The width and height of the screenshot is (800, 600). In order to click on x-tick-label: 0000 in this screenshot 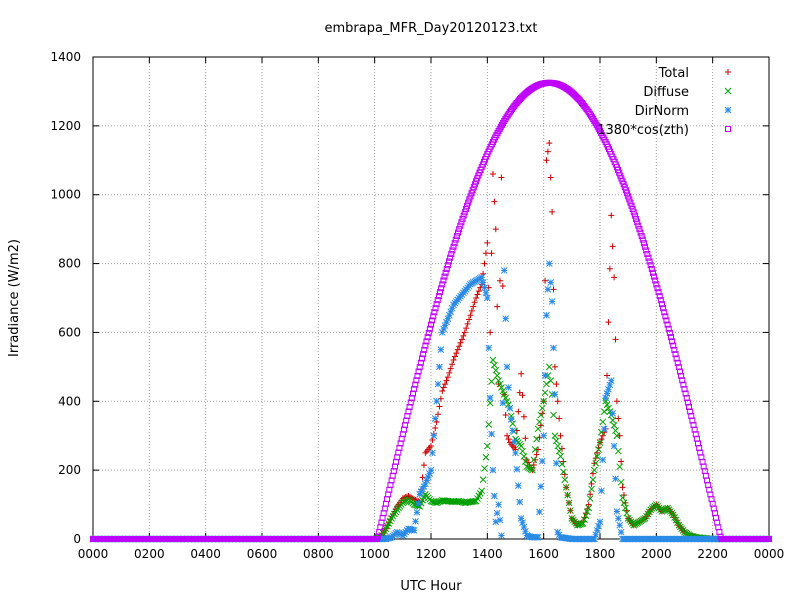, I will do `click(93, 554)`.